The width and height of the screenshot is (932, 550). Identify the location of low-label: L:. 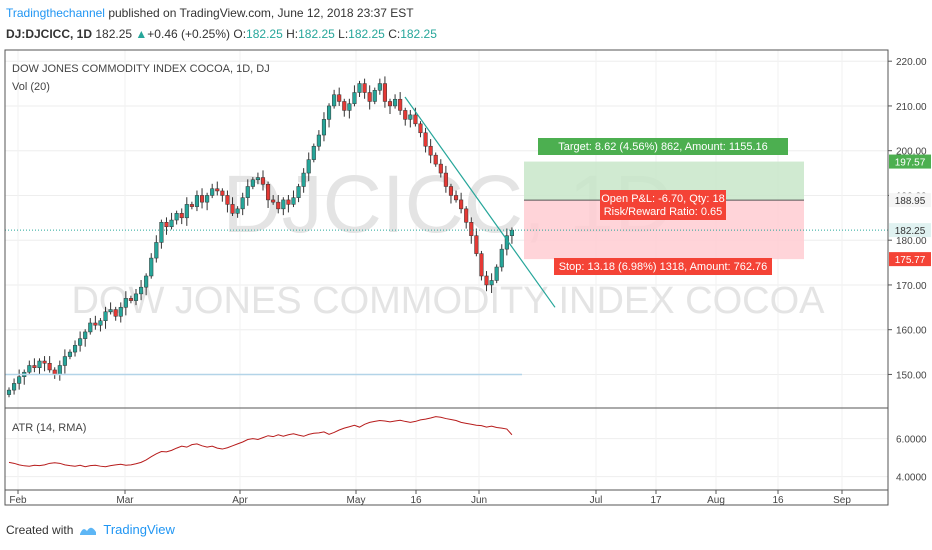
(343, 34).